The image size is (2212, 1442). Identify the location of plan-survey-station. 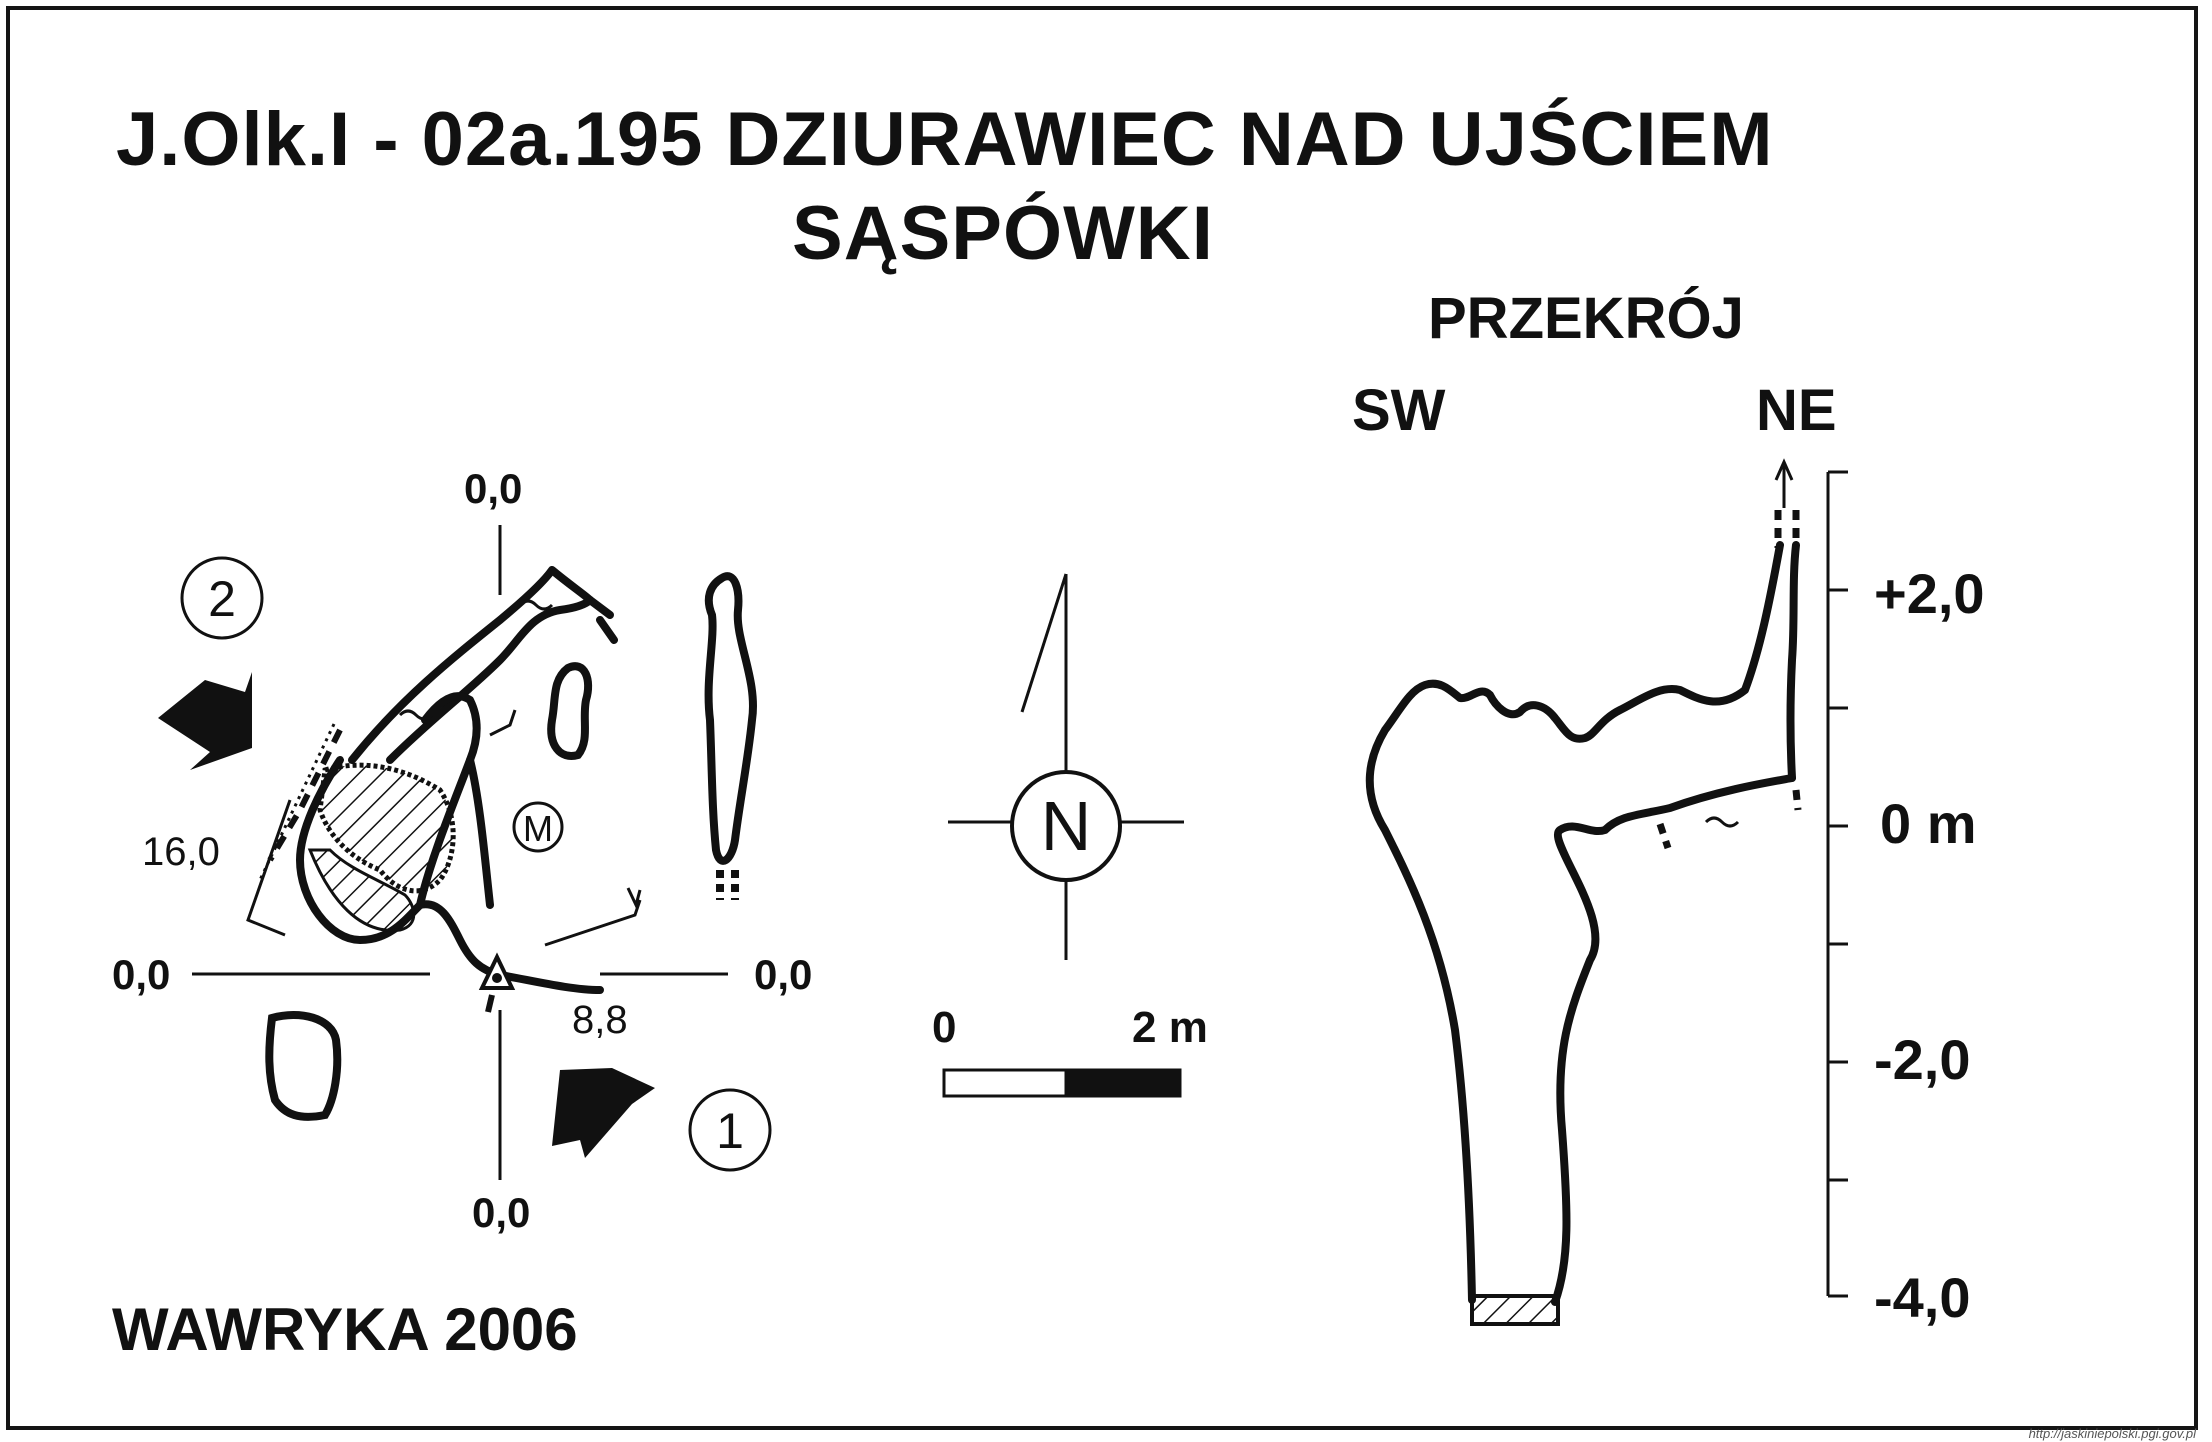
(497, 982).